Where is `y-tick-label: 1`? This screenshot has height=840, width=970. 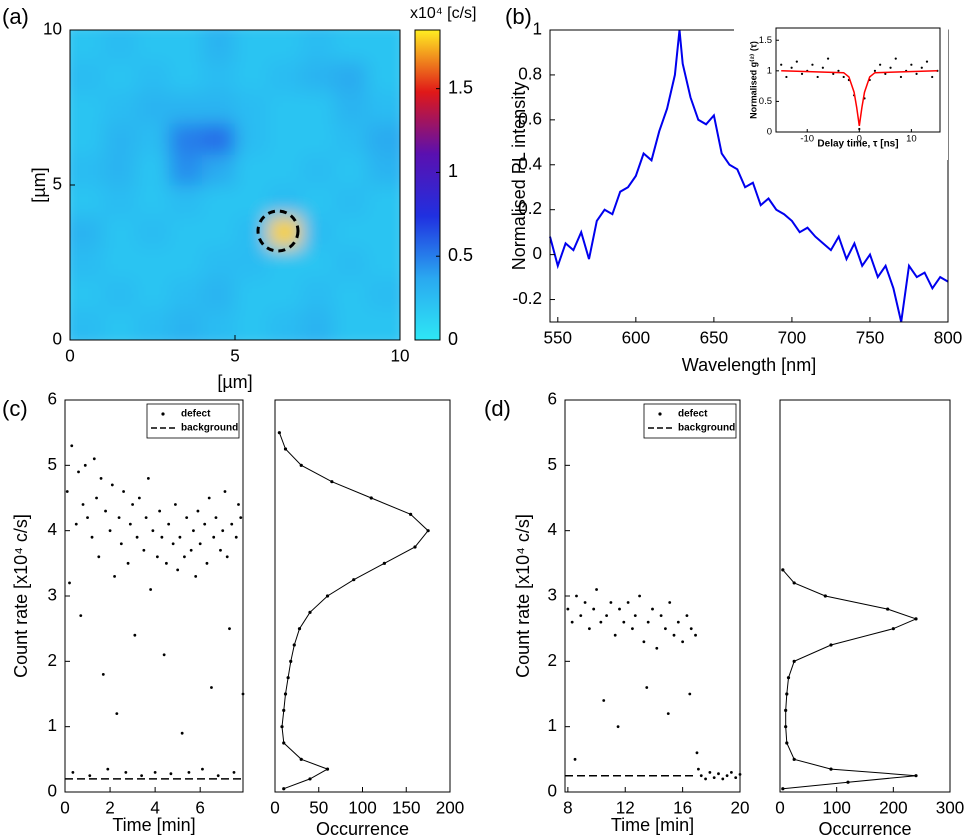
y-tick-label: 1 is located at coordinates (52, 725).